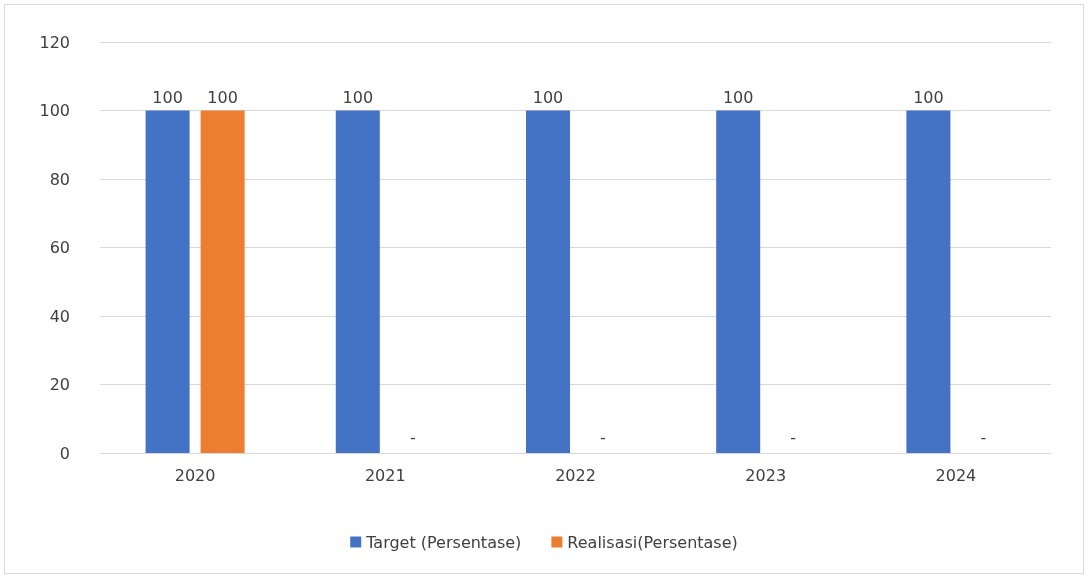 The width and height of the screenshot is (1090, 581). Describe the element at coordinates (59, 384) in the screenshot. I see `y-tick-label: 20` at that location.